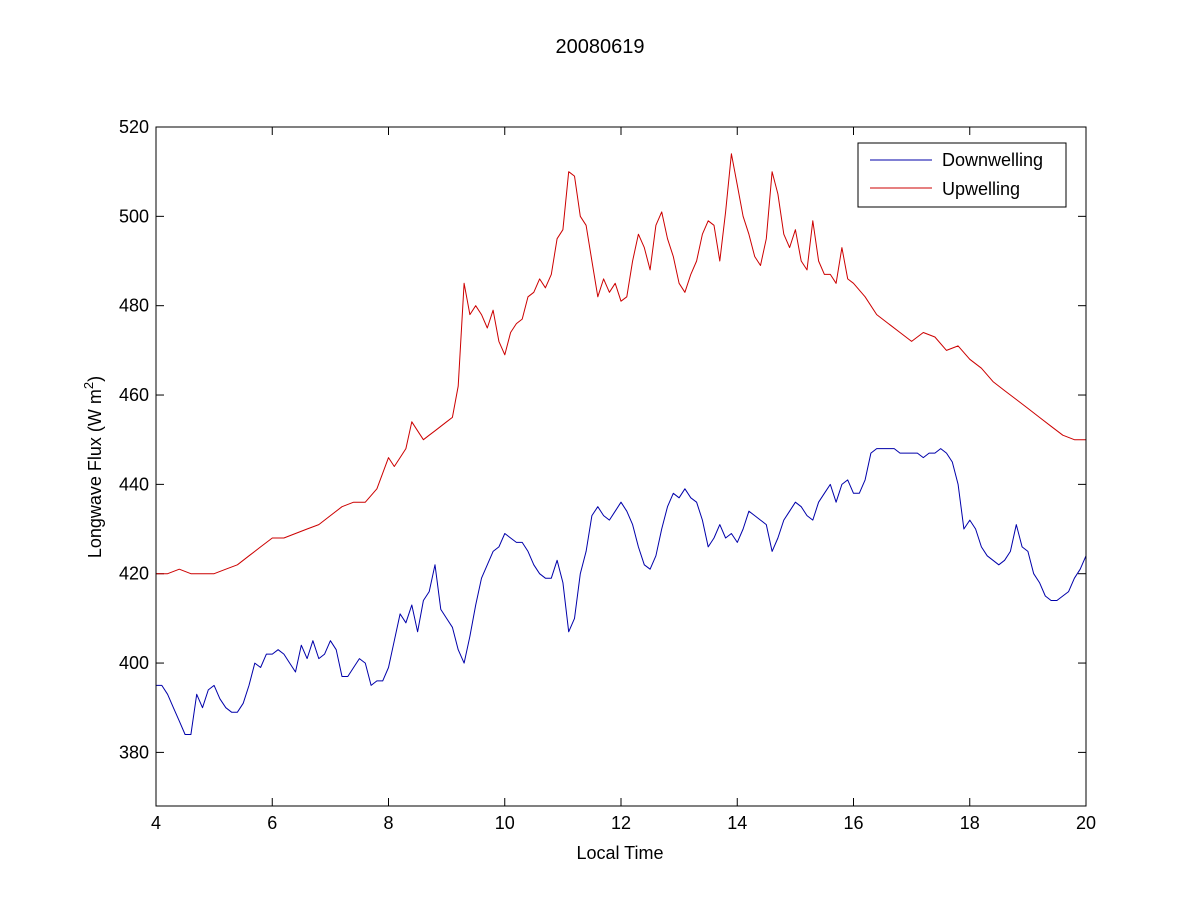 The width and height of the screenshot is (1200, 900). I want to click on x-tick-label: 20, so click(1086, 823).